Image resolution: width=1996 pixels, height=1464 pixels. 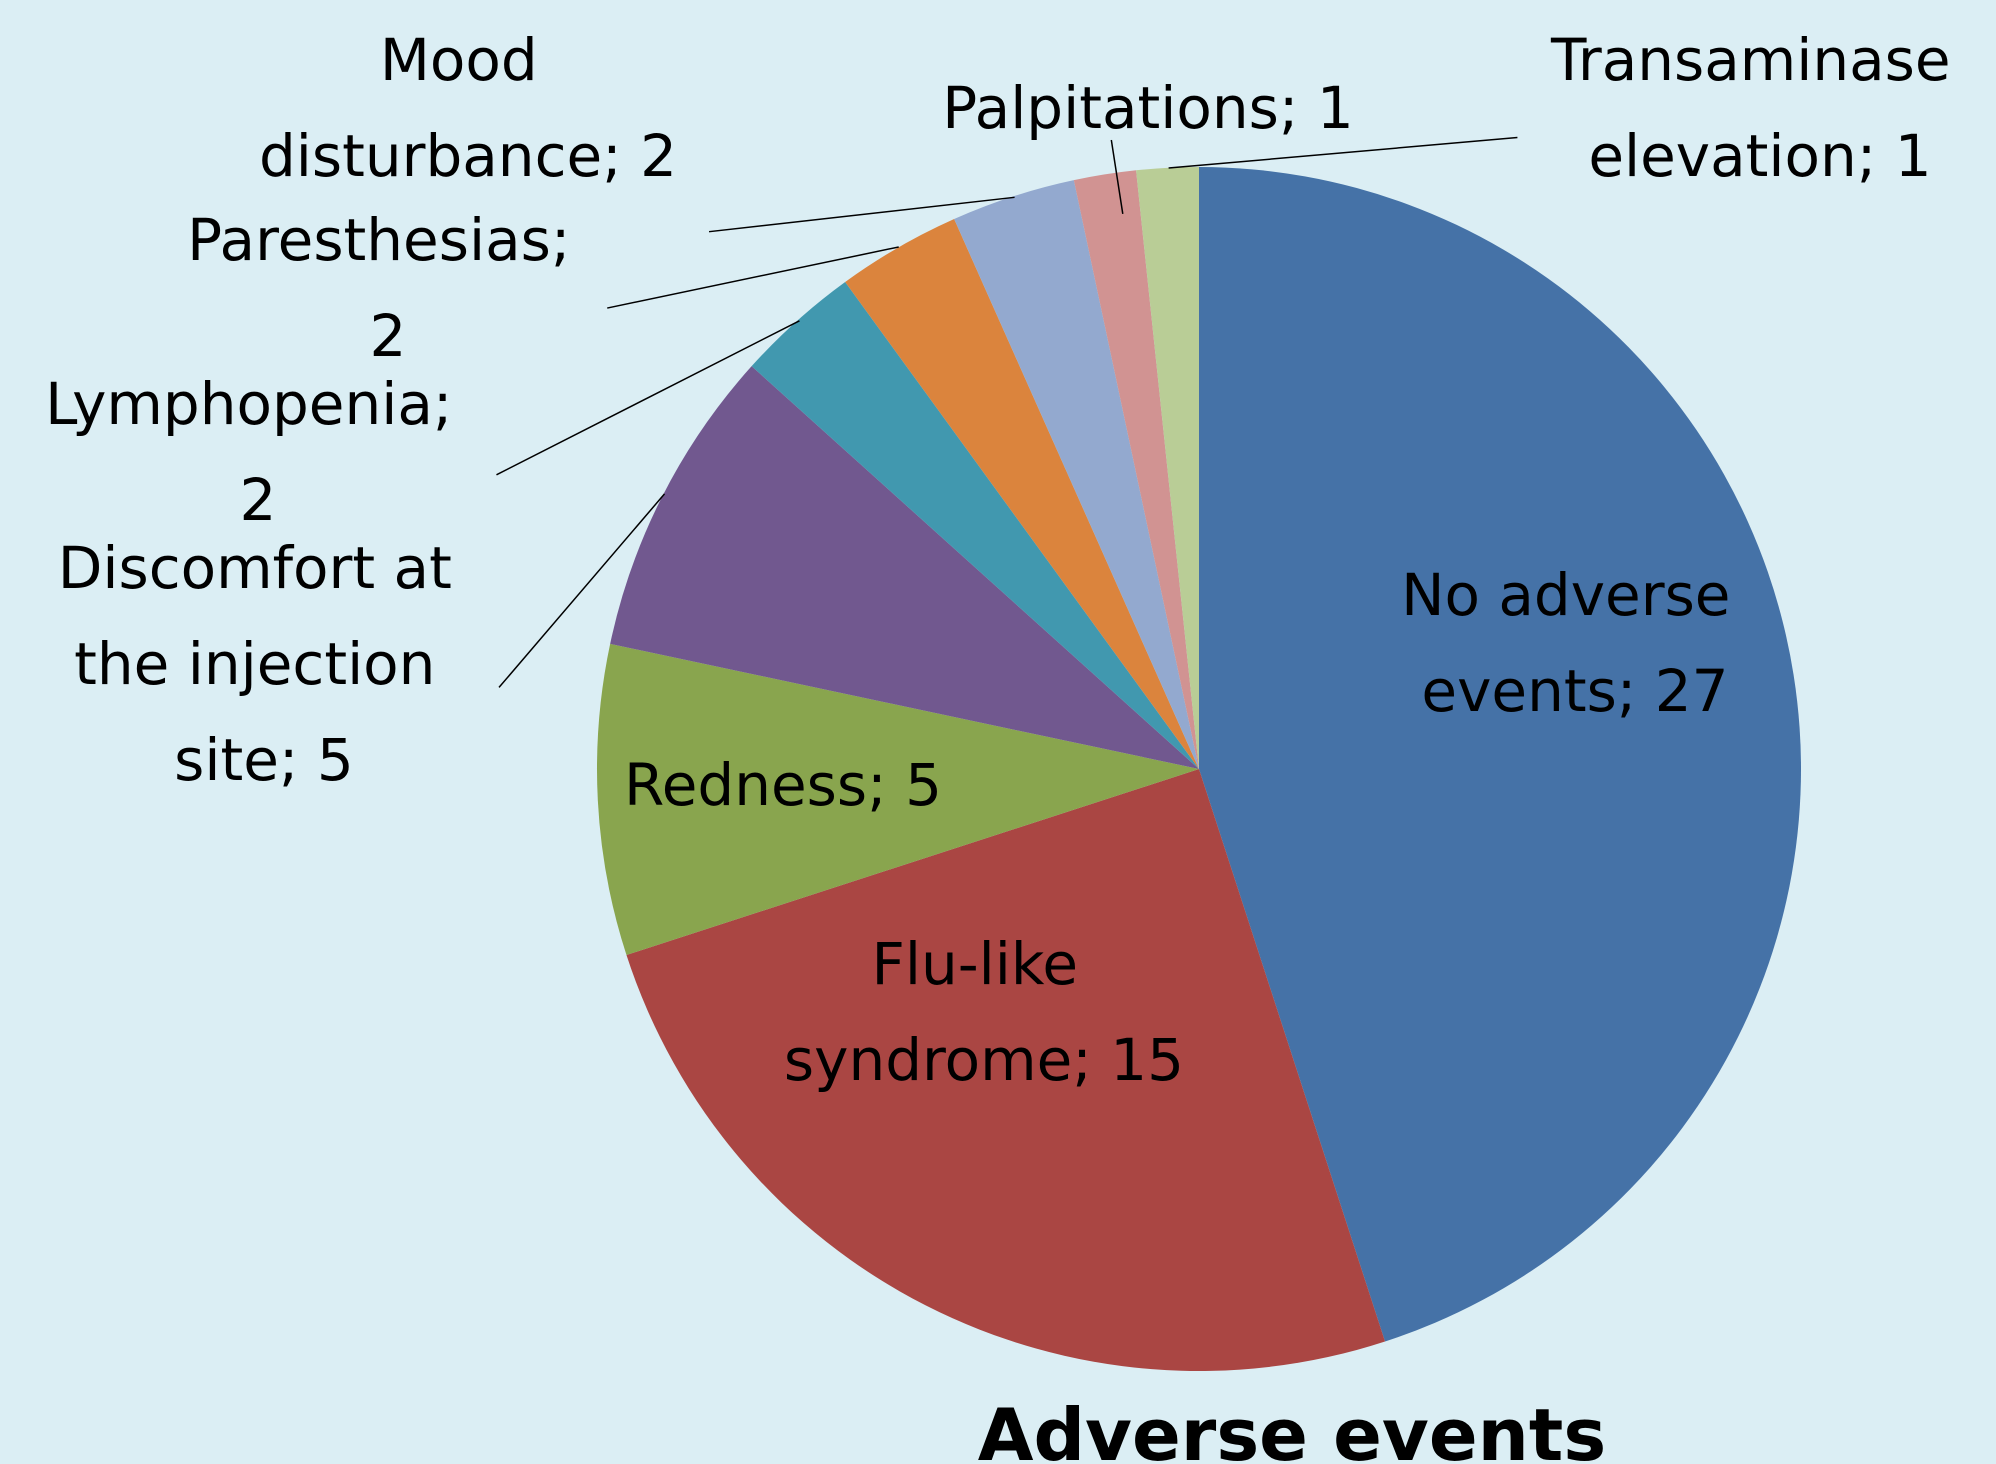 I want to click on data-label: Redness; 5, so click(x=783, y=785).